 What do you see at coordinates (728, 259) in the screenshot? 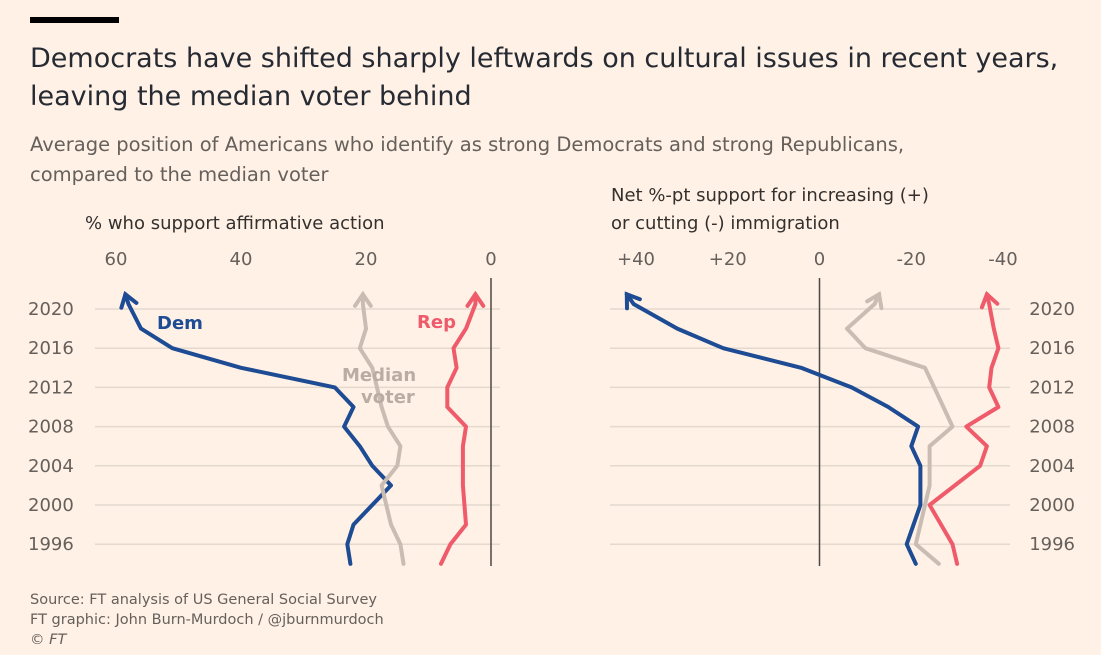
I see `x-tick-label: +20` at bounding box center [728, 259].